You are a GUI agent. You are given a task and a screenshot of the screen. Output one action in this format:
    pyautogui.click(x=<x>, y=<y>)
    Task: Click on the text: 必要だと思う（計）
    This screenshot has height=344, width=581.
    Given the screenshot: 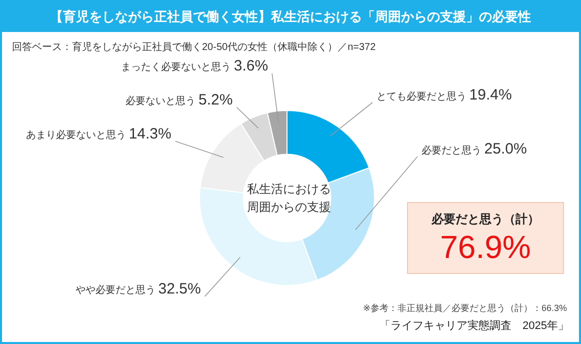 What is the action you would take?
    pyautogui.click(x=485, y=219)
    